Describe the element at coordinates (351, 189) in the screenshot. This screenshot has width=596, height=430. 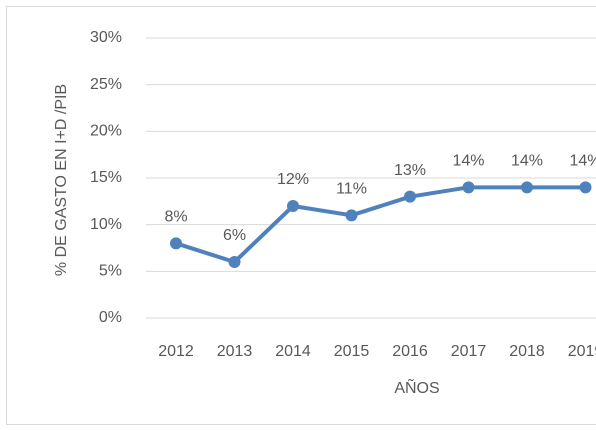
I see `data-label: 11%` at that location.